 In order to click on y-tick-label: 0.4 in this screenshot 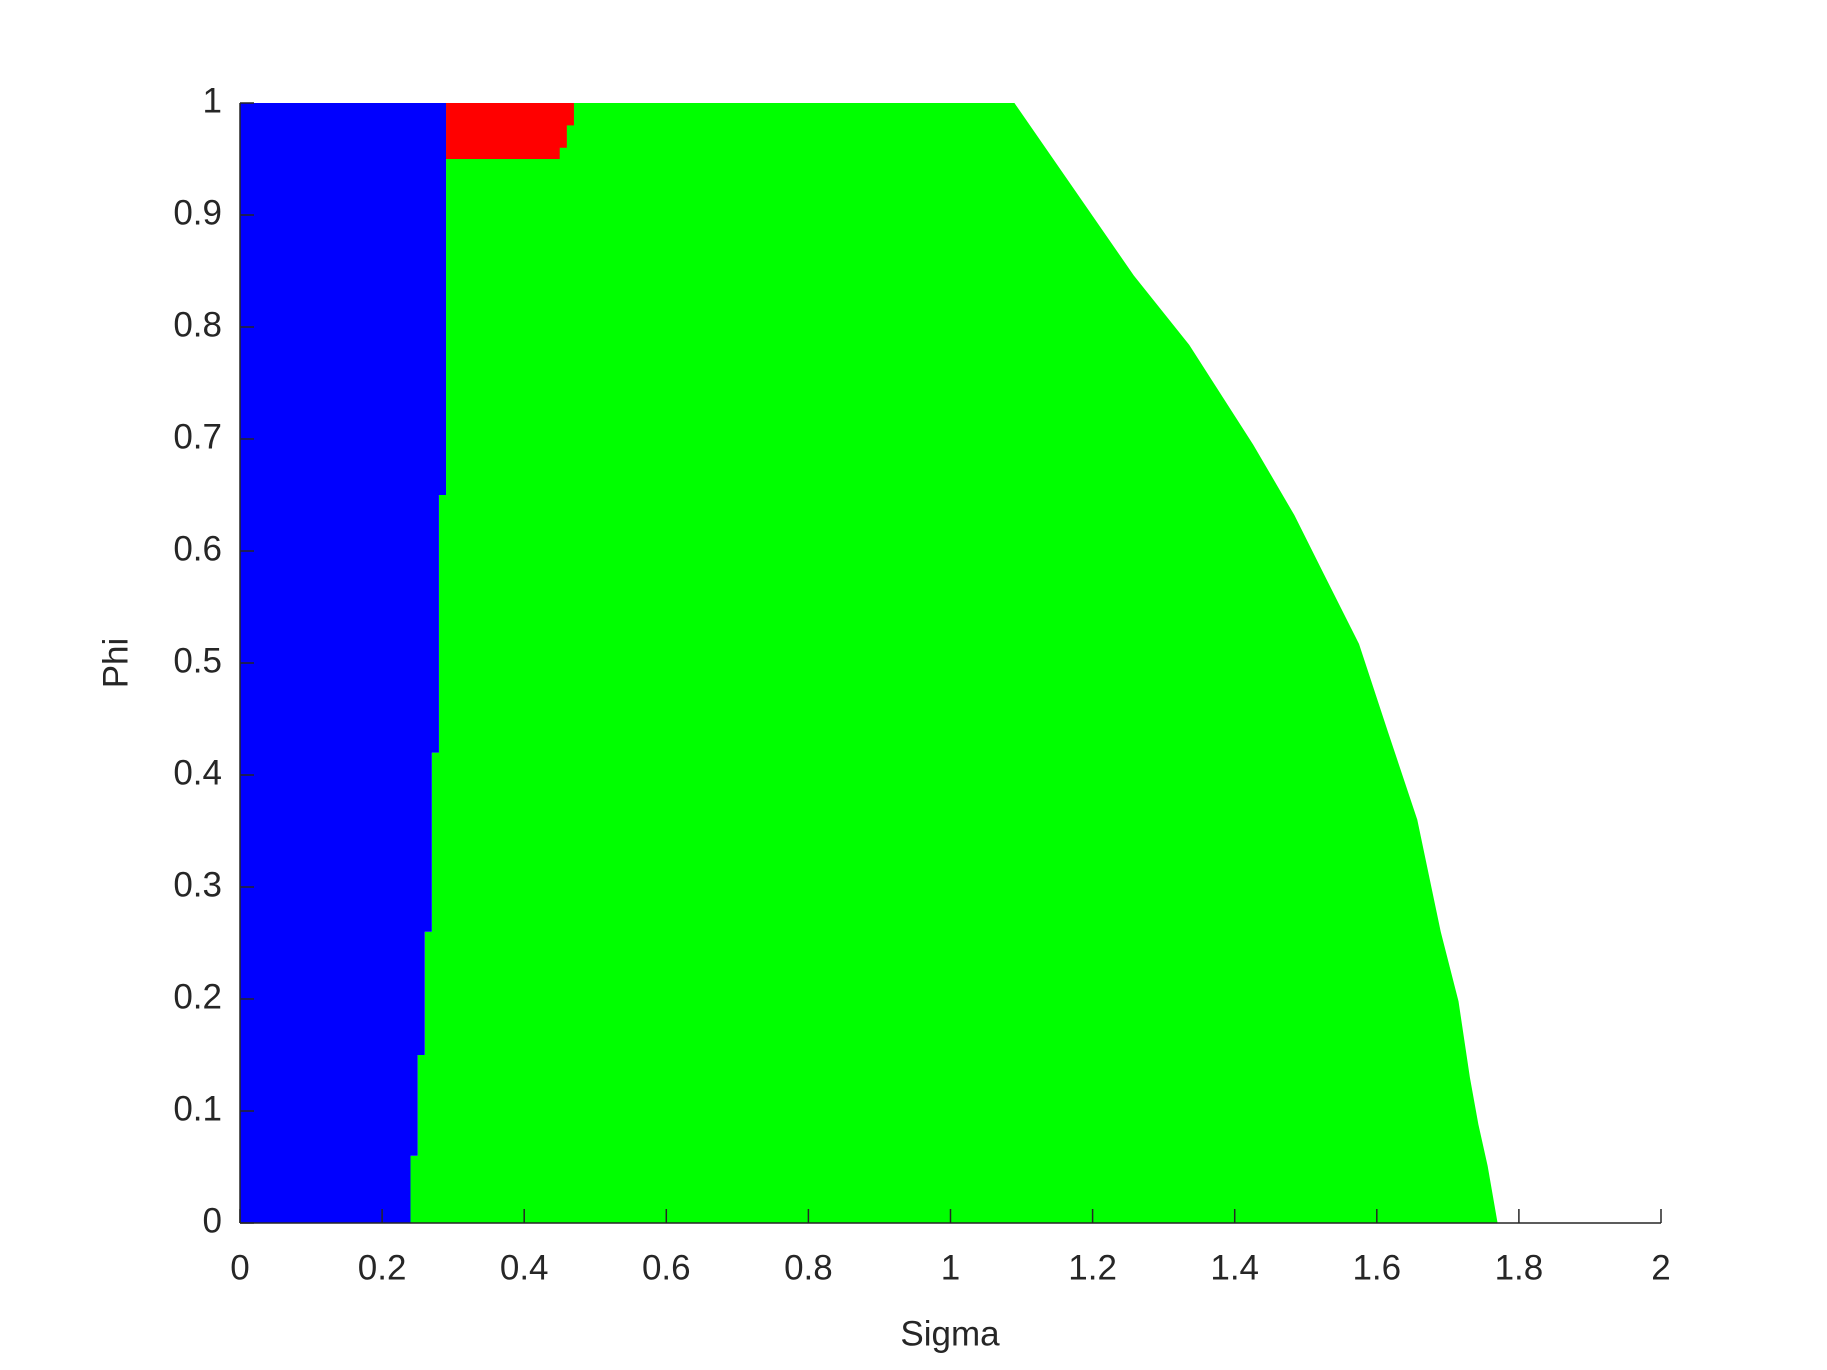, I will do `click(197, 772)`.